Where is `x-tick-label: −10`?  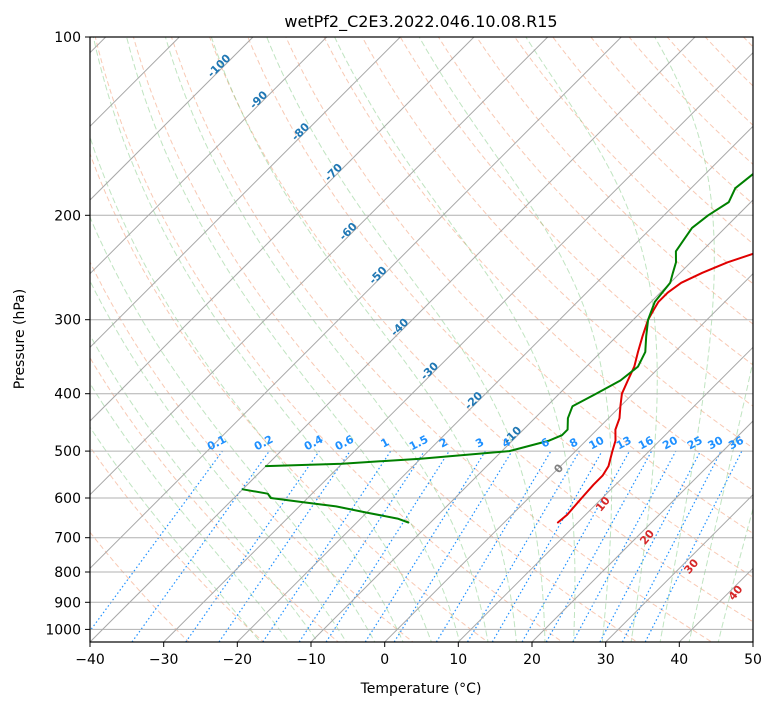
x-tick-label: −10 is located at coordinates (311, 660).